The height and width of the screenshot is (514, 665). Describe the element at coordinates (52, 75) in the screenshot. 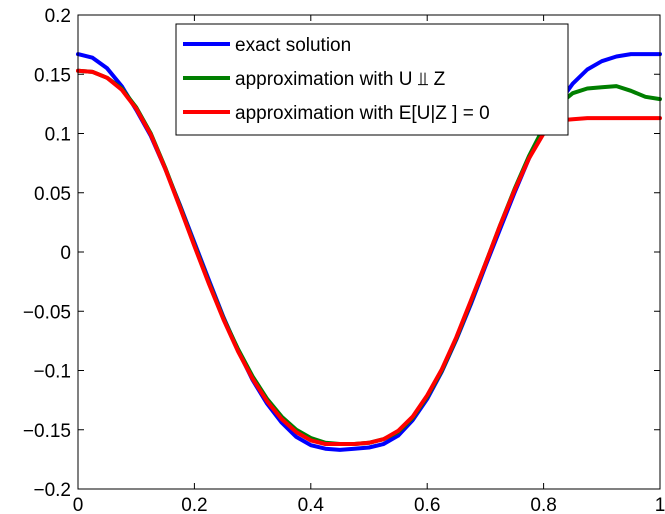

I see `y-tick-label: 0.15` at that location.